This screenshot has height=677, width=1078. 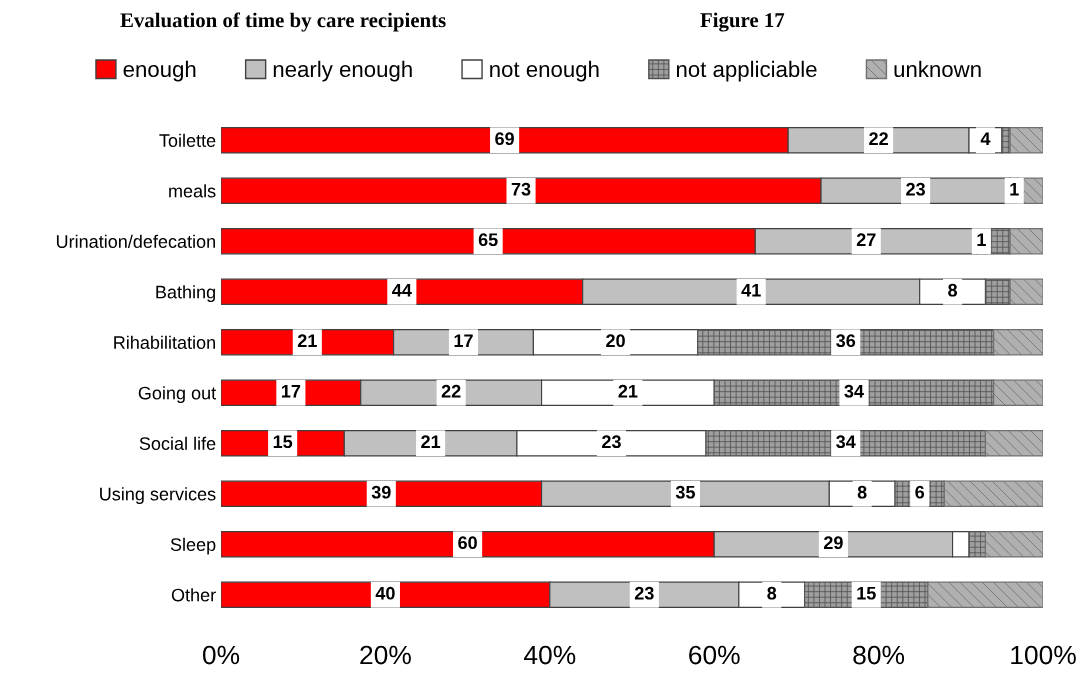 I want to click on legend-label: not appliciable, so click(x=746, y=71).